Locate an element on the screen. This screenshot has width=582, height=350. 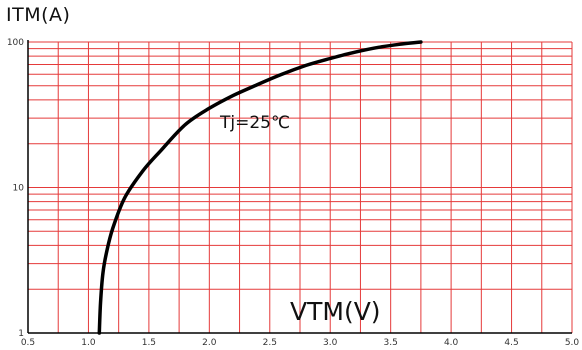
temperature-annotation: Tj=25℃ is located at coordinates (254, 123).